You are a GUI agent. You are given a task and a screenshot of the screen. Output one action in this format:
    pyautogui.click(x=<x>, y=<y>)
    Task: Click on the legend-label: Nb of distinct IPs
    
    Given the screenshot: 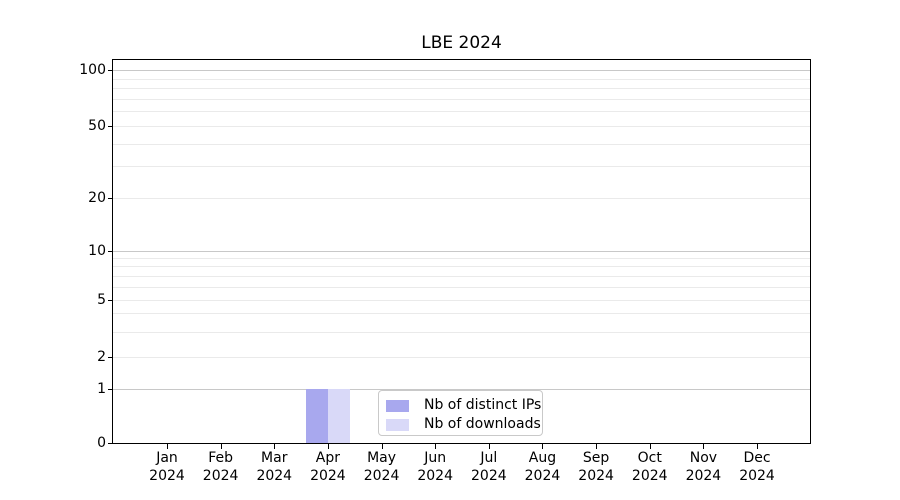 What is the action you would take?
    pyautogui.click(x=483, y=405)
    